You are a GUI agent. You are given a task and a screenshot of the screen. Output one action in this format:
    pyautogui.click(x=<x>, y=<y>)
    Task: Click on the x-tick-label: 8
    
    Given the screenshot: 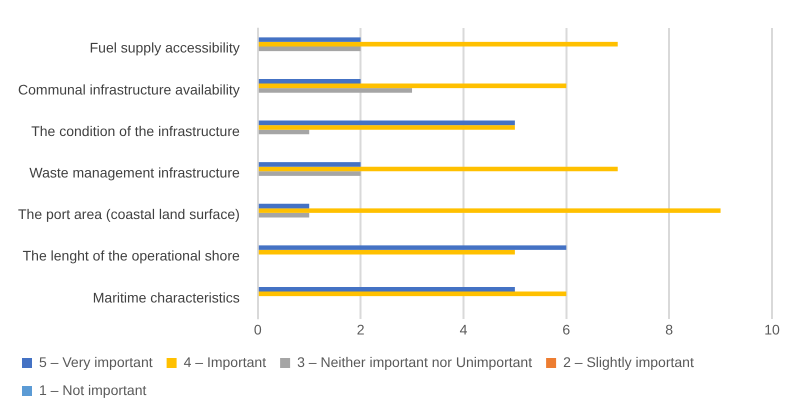 What is the action you would take?
    pyautogui.click(x=669, y=329)
    